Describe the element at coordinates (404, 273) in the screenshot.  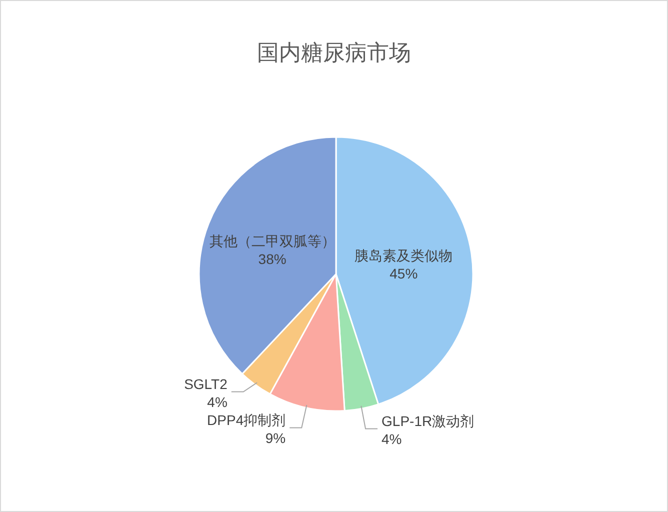
I see `data-label: 45%` at that location.